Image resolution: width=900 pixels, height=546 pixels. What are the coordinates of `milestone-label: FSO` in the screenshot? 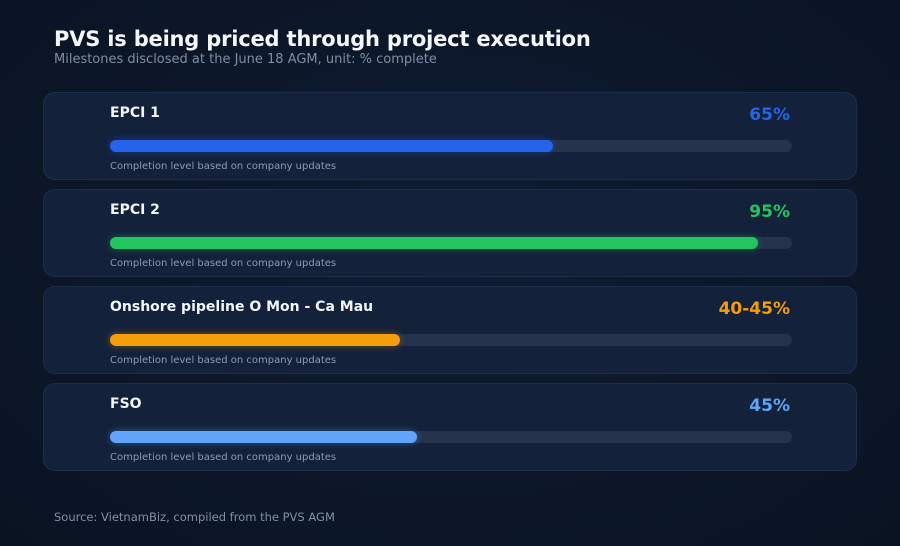 It's located at (126, 404).